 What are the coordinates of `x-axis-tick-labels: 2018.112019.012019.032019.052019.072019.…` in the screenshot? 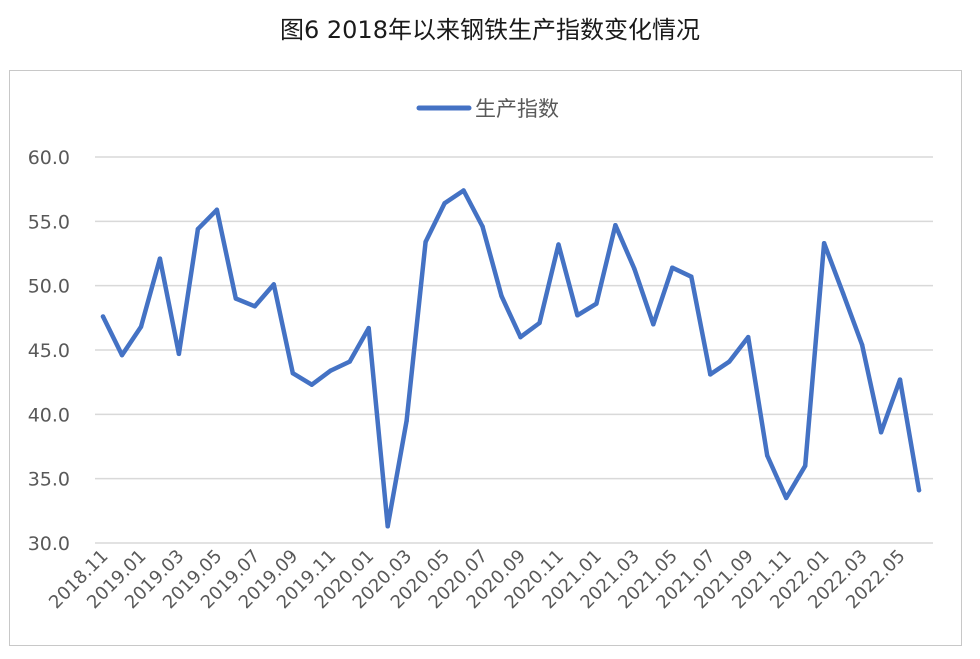 It's located at (477, 579).